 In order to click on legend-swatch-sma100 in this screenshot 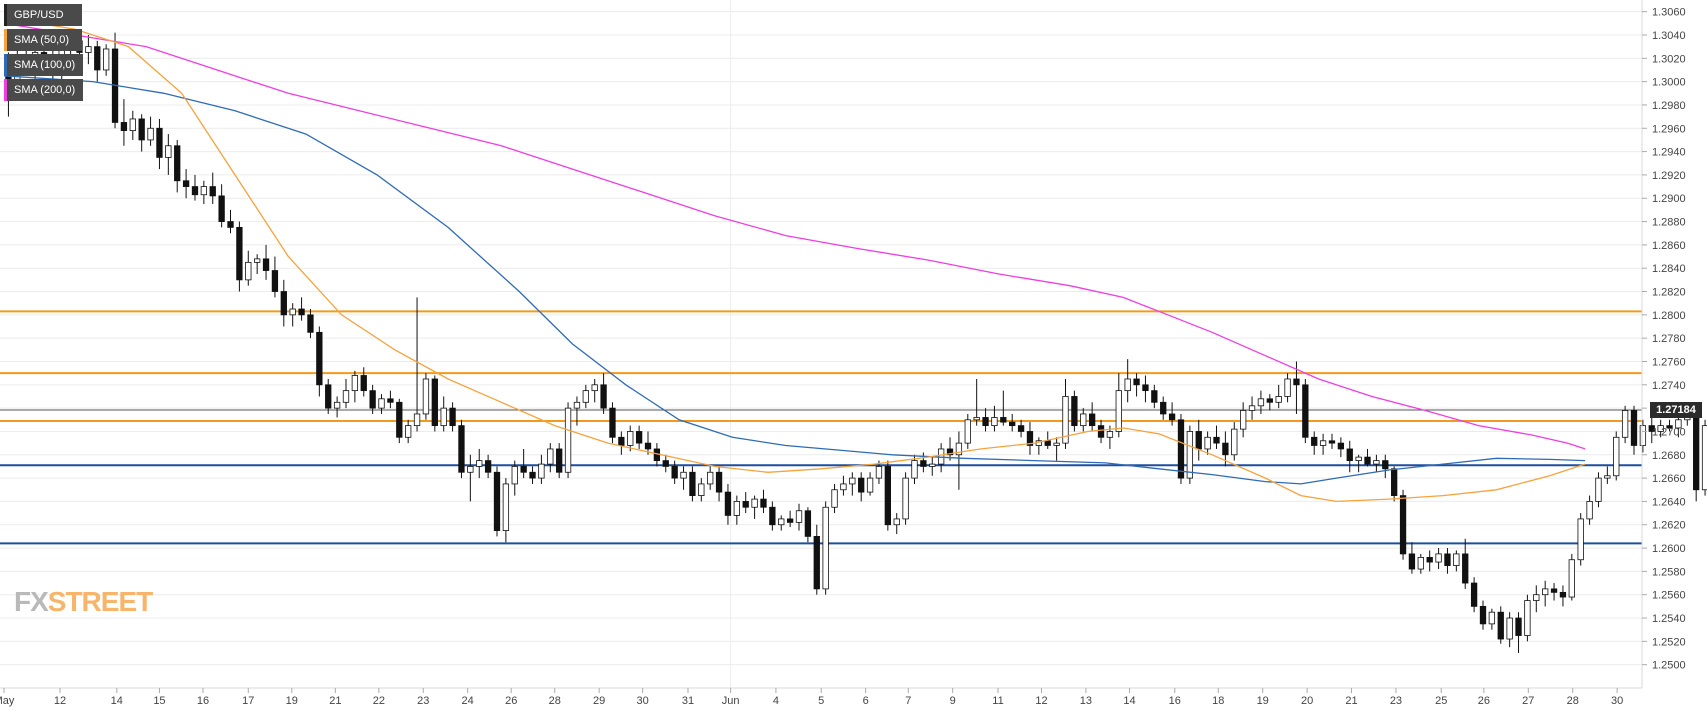, I will do `click(5, 65)`.